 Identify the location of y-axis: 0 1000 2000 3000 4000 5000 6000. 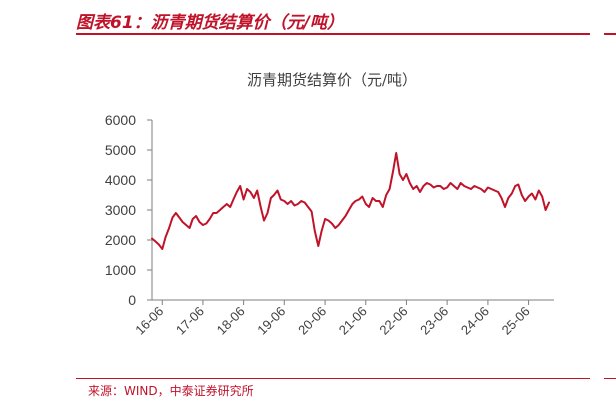
(129, 210).